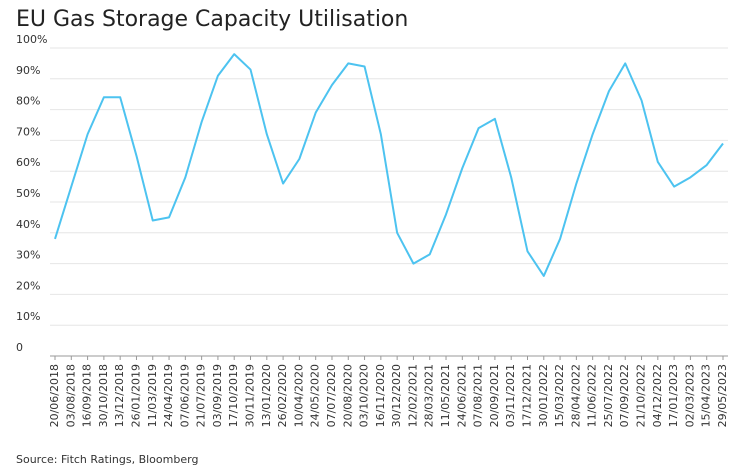  What do you see at coordinates (641, 395) in the screenshot?
I see `x-tick-label: 21/10/2022` at bounding box center [641, 395].